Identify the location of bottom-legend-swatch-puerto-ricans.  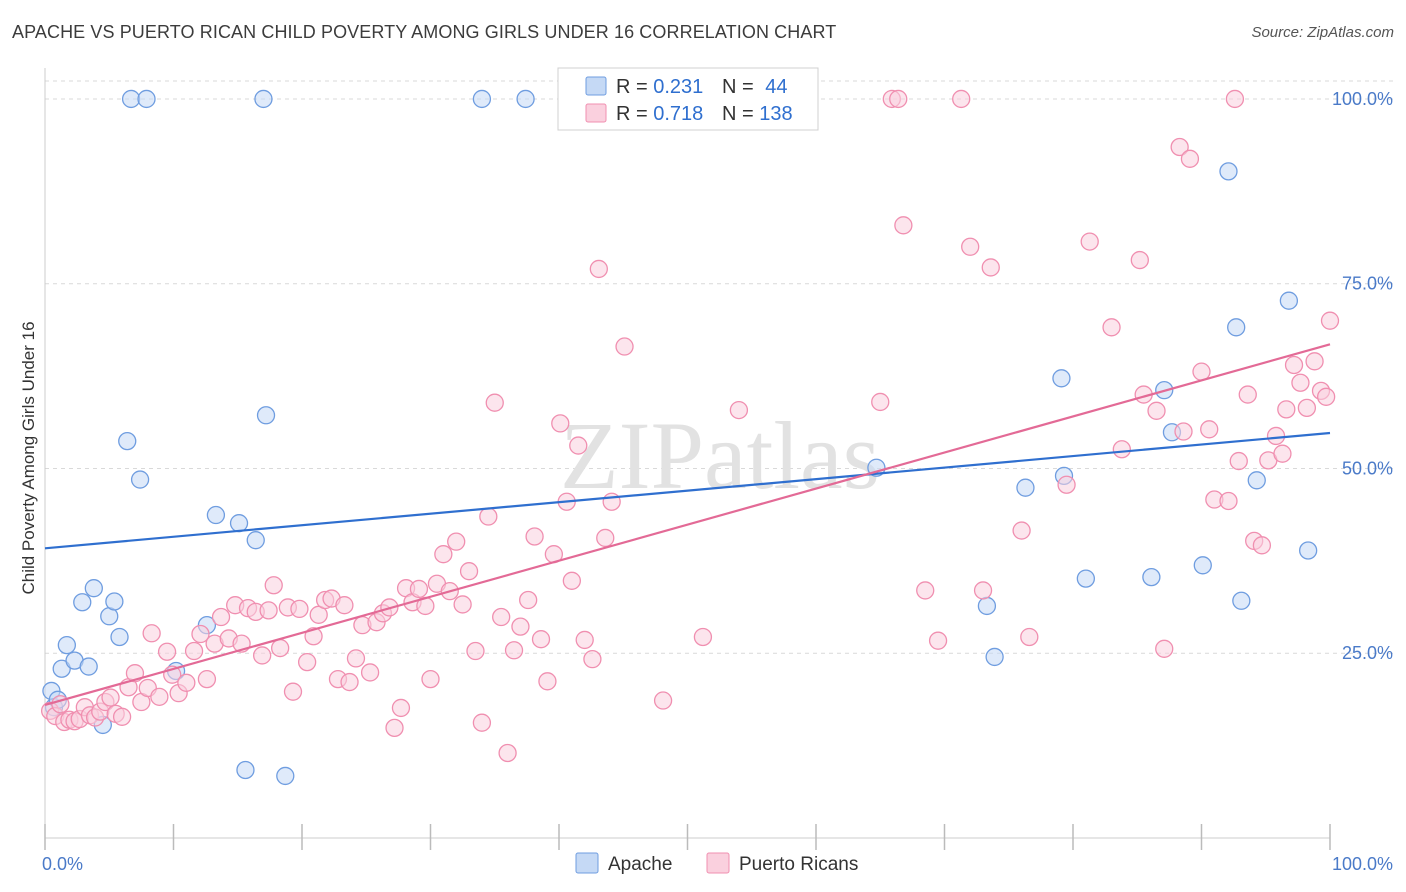
(718, 863).